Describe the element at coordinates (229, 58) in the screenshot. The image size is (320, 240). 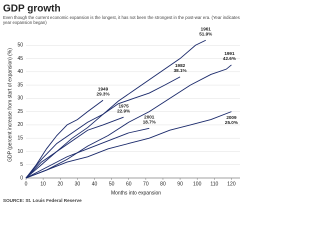
I see `data-label: 42.6%` at that location.